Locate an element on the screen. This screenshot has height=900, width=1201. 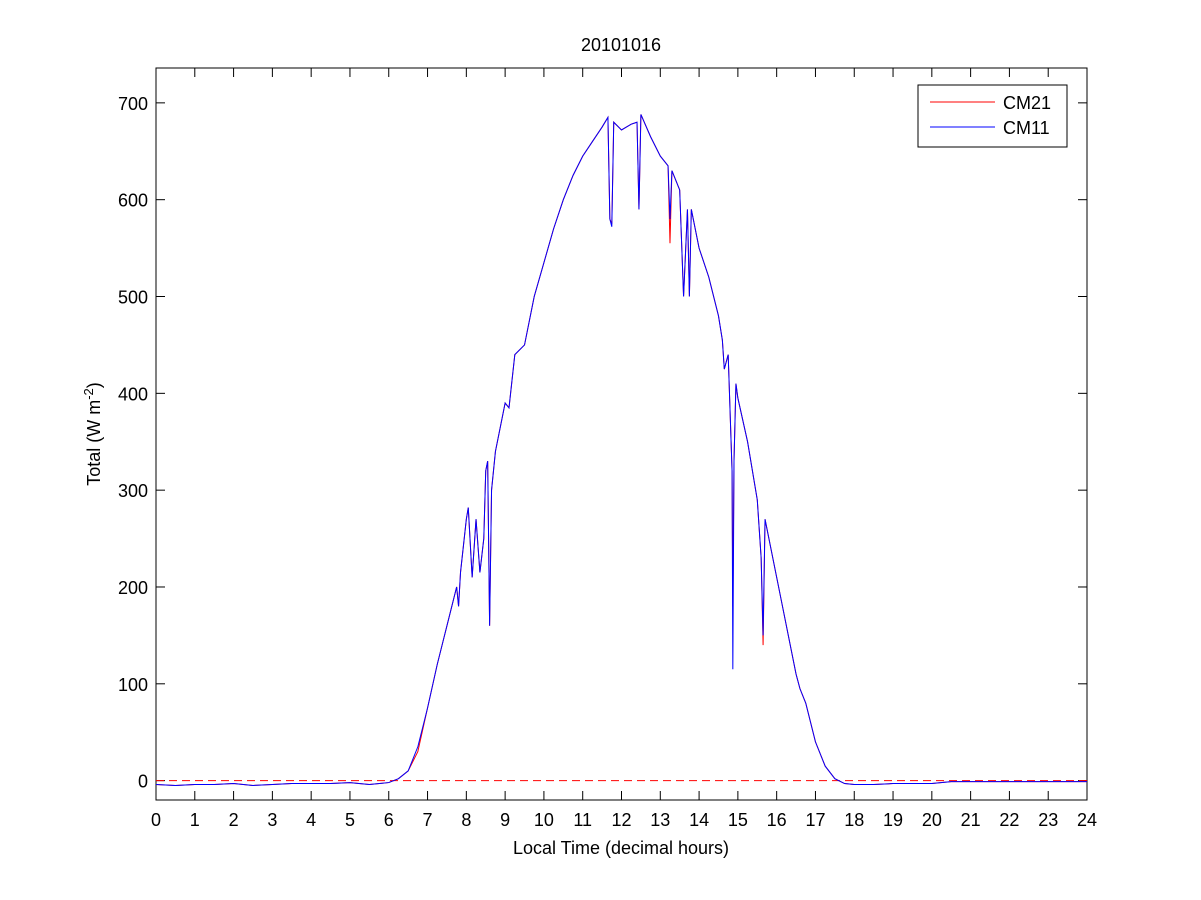
x-tick-label: 8 is located at coordinates (466, 820).